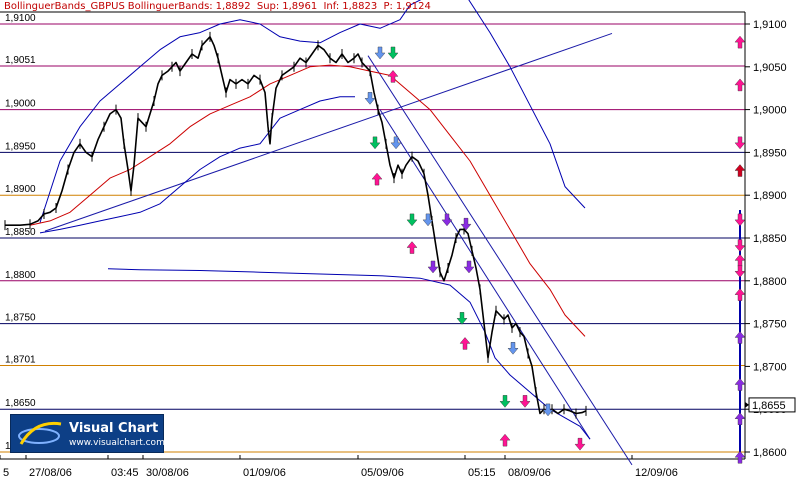 Image resolution: width=796 pixels, height=486 pixels. What do you see at coordinates (114, 428) in the screenshot?
I see `logo-title: Visual Chart` at bounding box center [114, 428].